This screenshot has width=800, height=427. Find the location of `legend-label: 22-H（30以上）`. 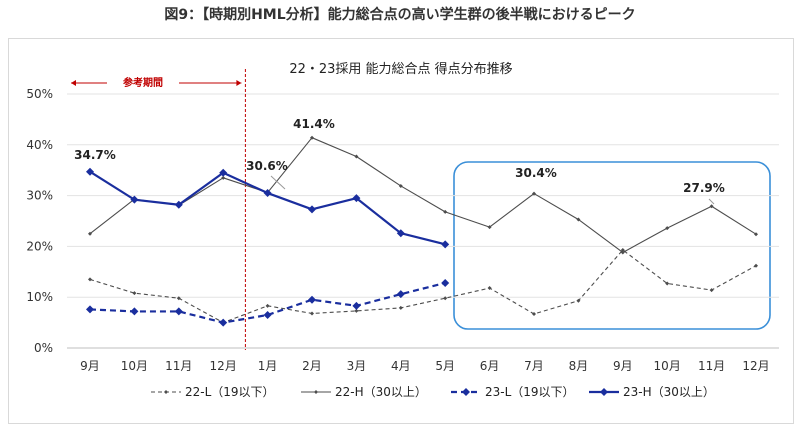

legend-label: 22-H（30以上） is located at coordinates (381, 392).